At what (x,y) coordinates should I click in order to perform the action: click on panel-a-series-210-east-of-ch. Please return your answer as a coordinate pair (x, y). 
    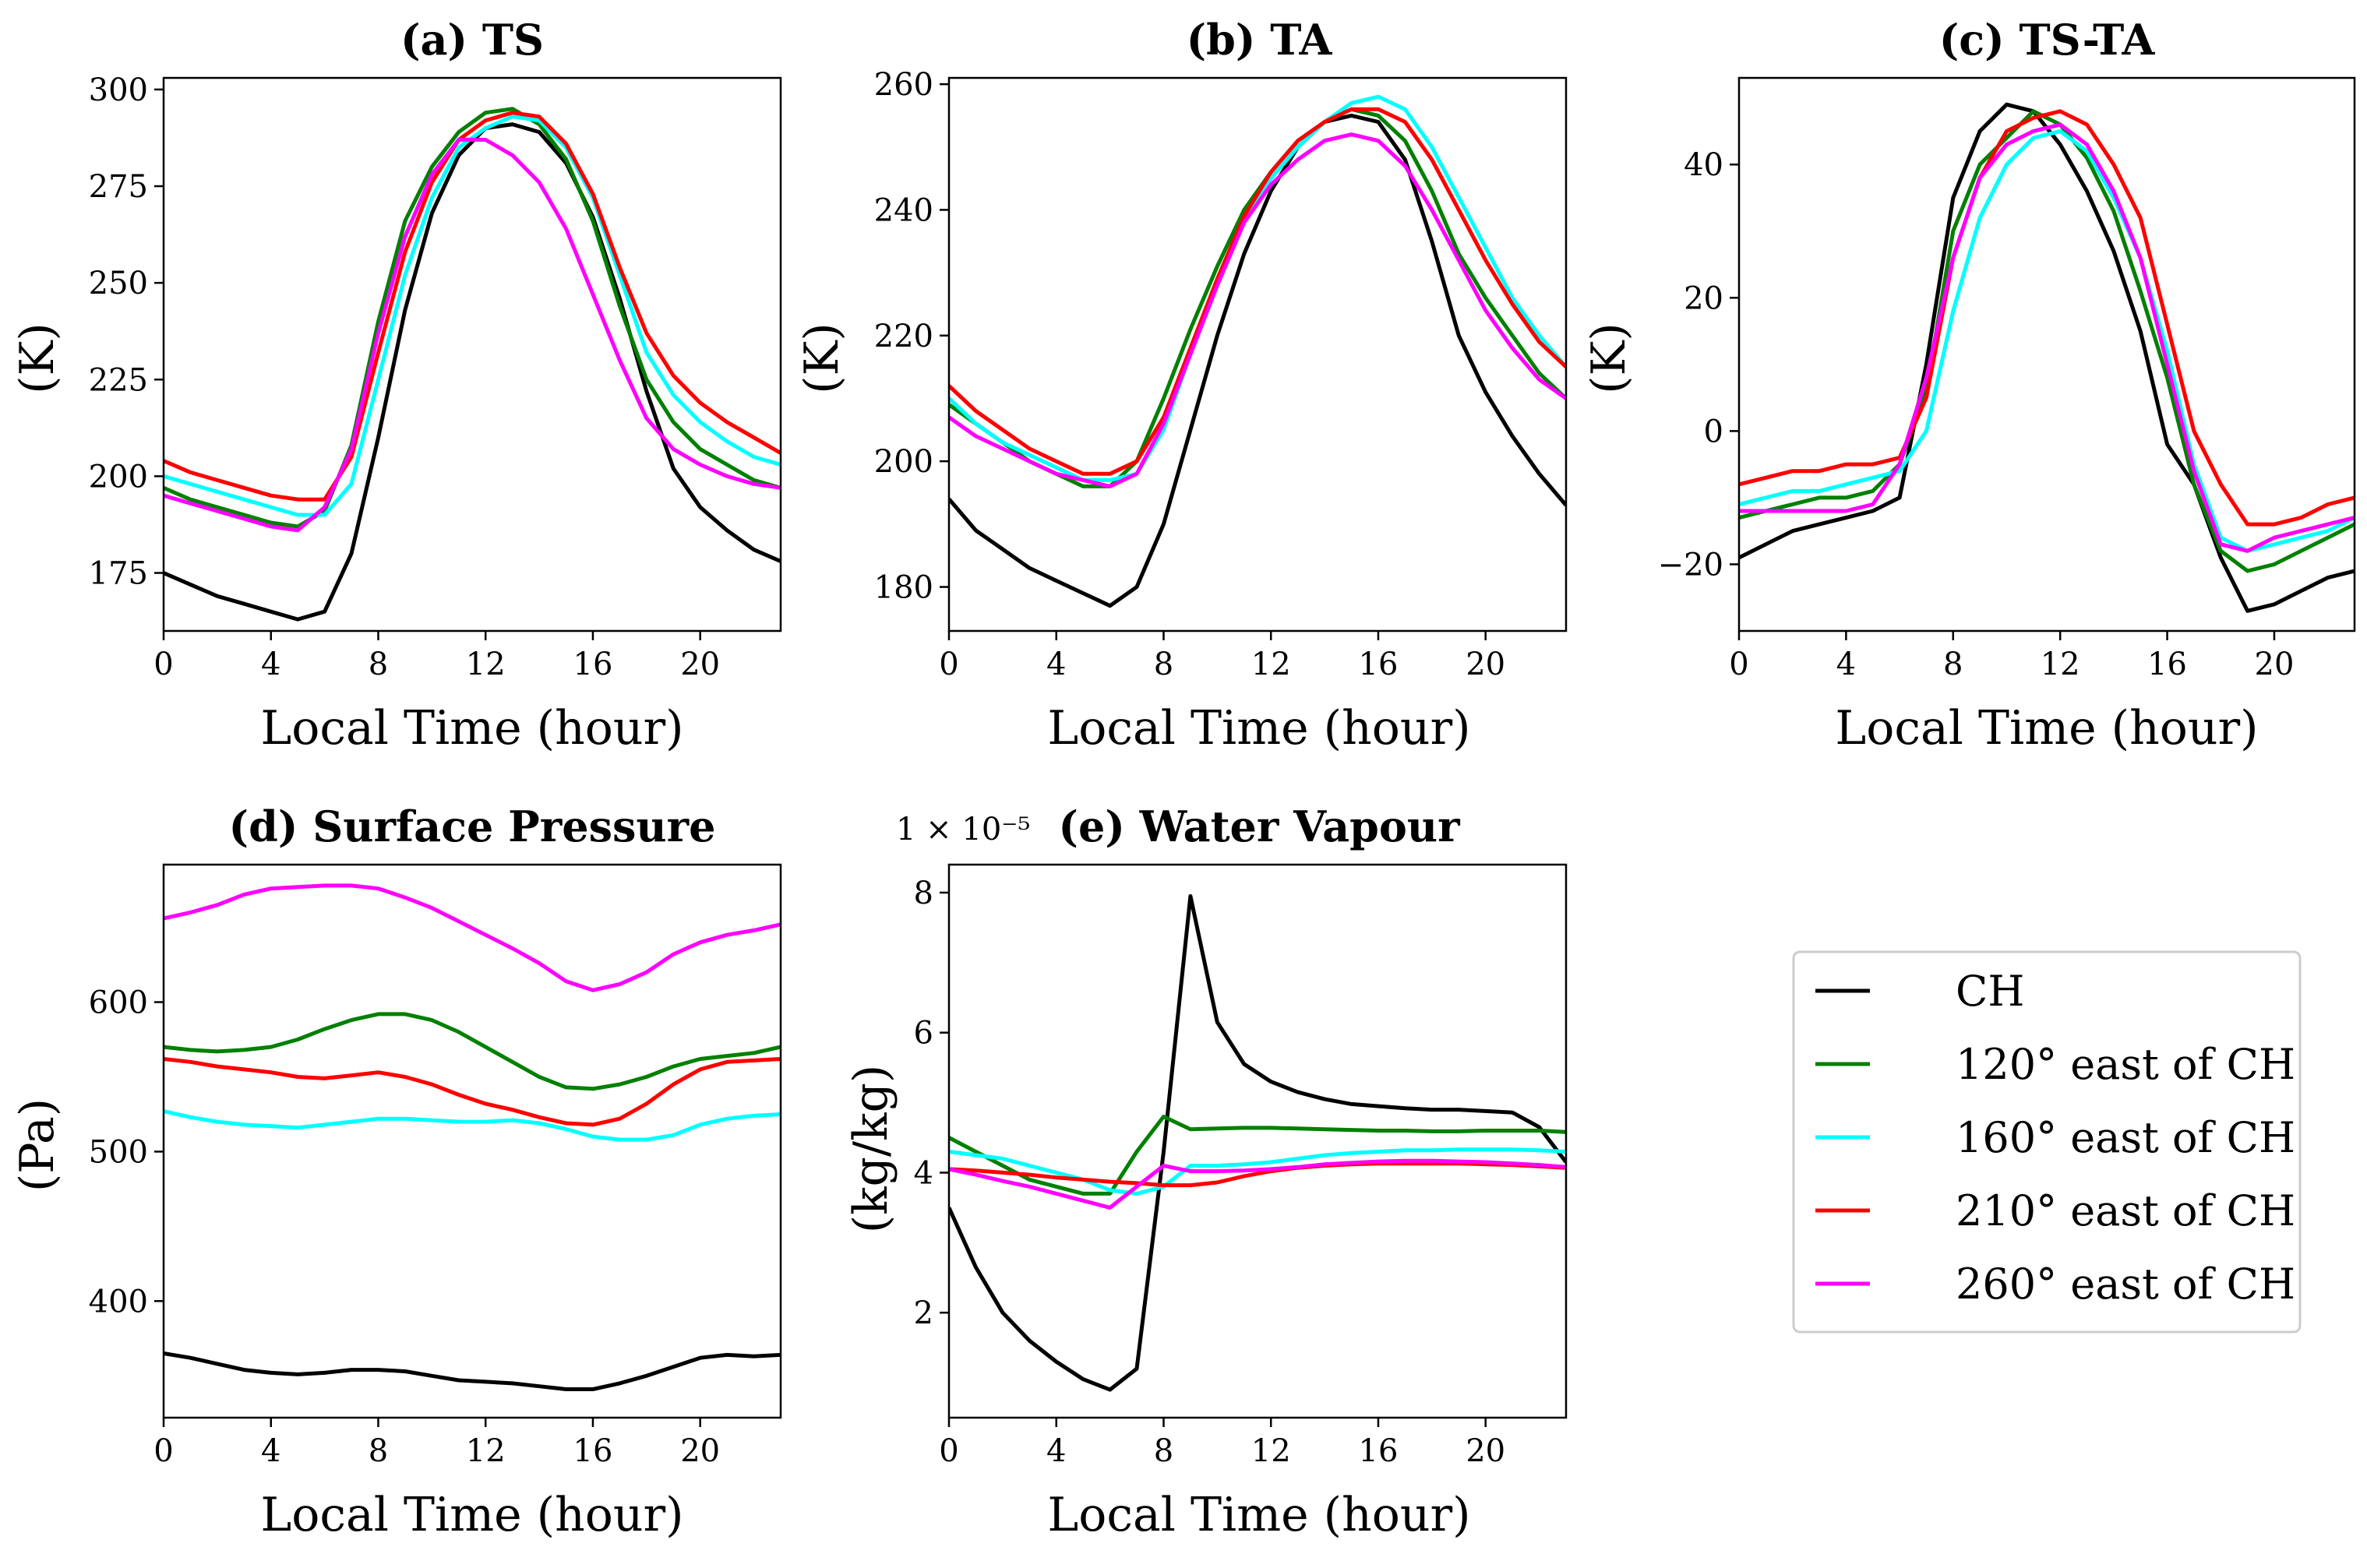
    Looking at the image, I should click on (472, 306).